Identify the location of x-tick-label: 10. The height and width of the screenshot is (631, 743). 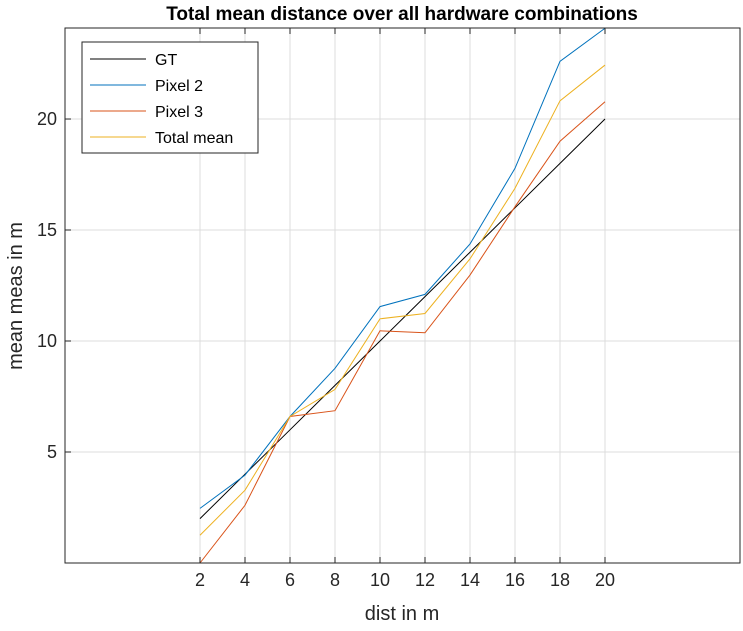
(380, 580).